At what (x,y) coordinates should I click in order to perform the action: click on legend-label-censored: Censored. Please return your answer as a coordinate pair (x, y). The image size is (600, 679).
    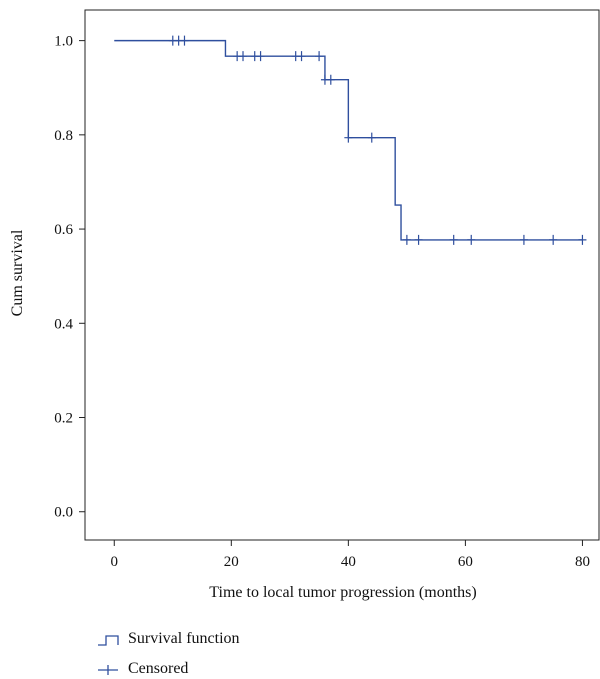
    Looking at the image, I should click on (158, 668).